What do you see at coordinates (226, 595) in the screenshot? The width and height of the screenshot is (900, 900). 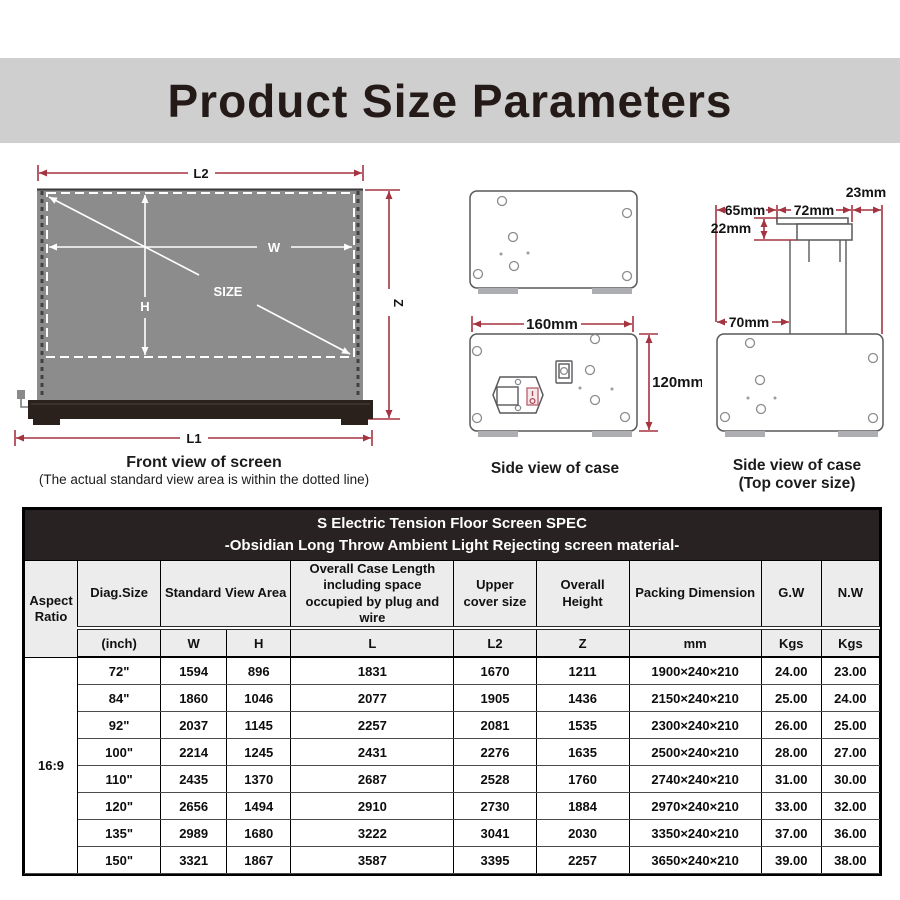 I see `header-standard-view-area: Standard View Area` at bounding box center [226, 595].